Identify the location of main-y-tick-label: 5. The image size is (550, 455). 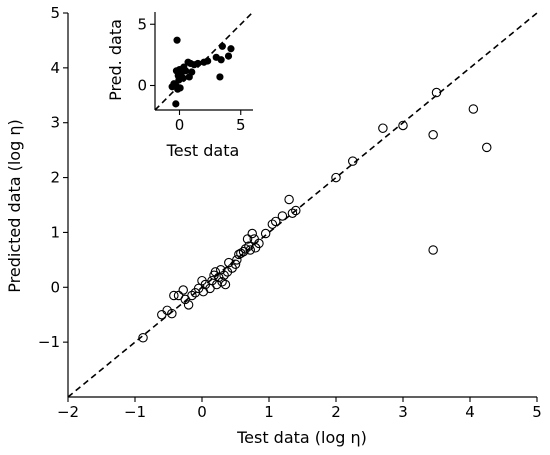
(55, 13).